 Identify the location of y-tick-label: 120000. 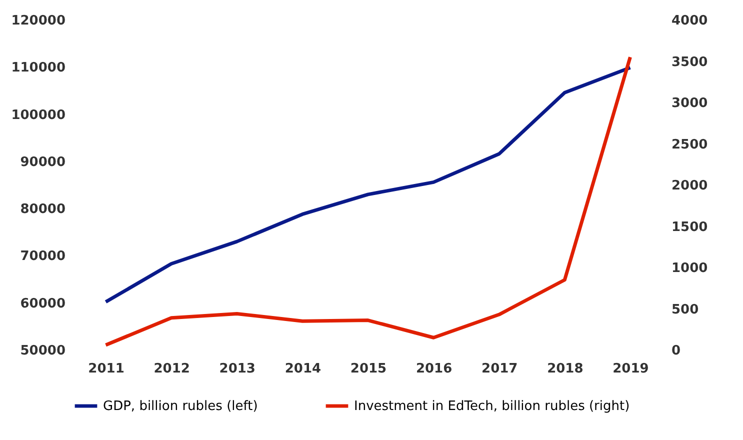
(38, 21).